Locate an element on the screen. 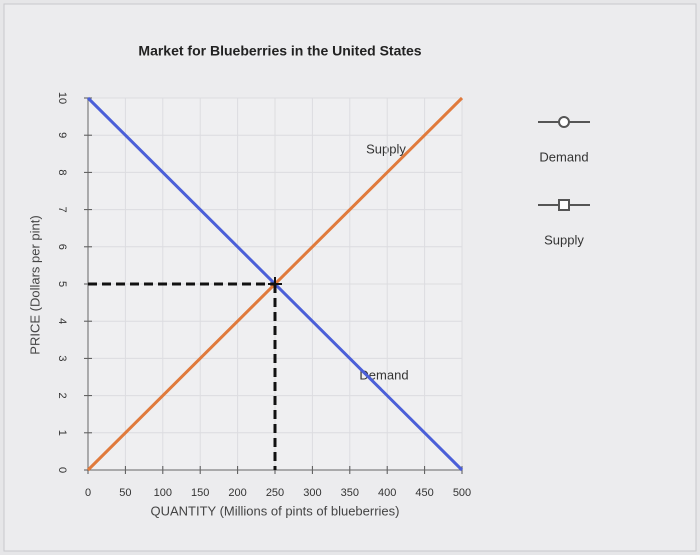 This screenshot has width=700, height=555. annotation: Supply is located at coordinates (386, 148).